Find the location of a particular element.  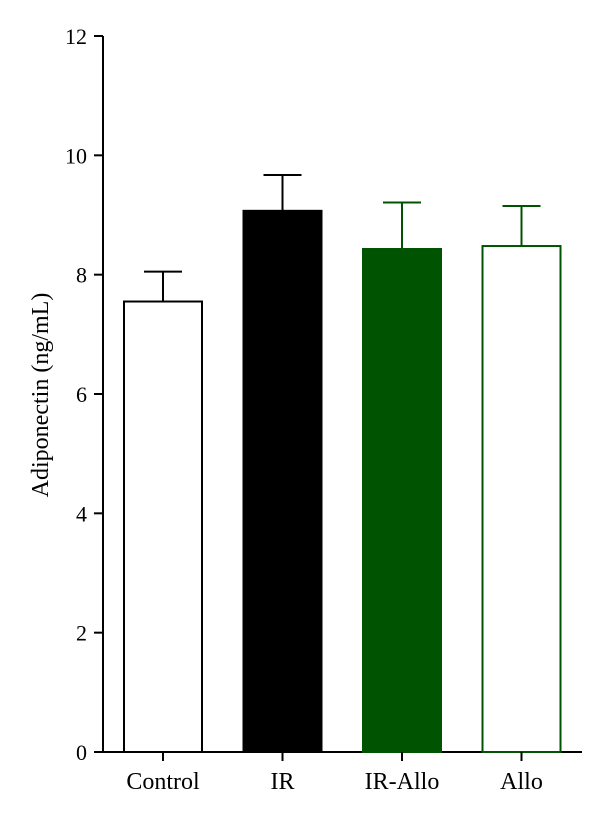

bar-ir-allo is located at coordinates (402, 500).